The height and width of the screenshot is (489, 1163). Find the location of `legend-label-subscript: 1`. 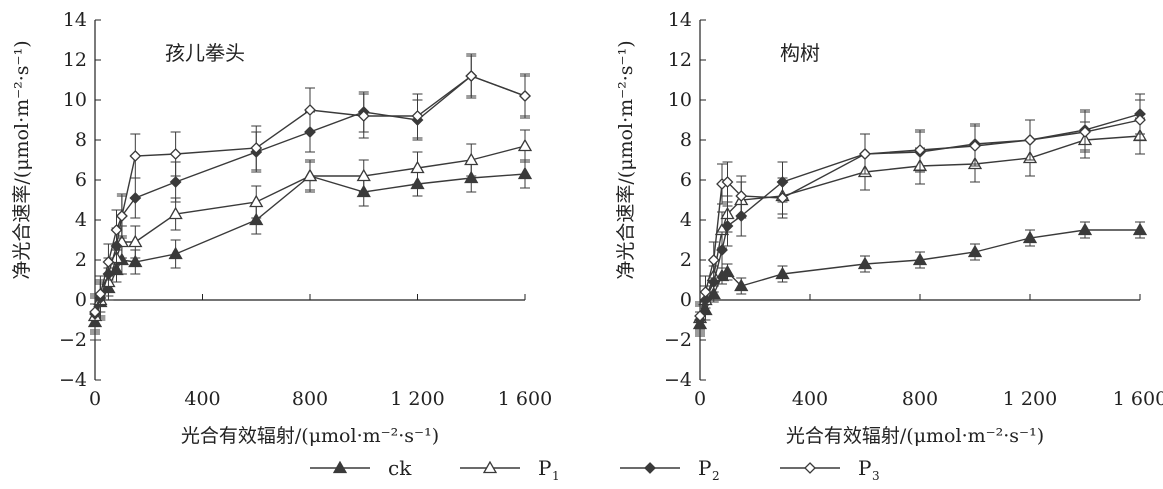

legend-label-subscript: 1 is located at coordinates (556, 476).